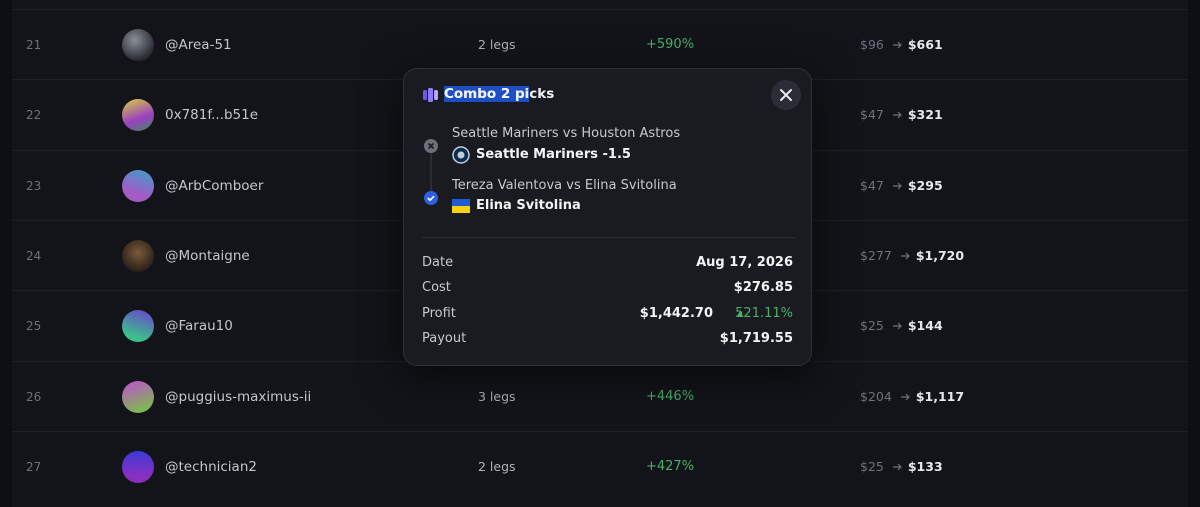 This screenshot has width=1200, height=507. I want to click on leaderboard-row: 24 @Montaigne $277 $1,720, so click(600, 254).